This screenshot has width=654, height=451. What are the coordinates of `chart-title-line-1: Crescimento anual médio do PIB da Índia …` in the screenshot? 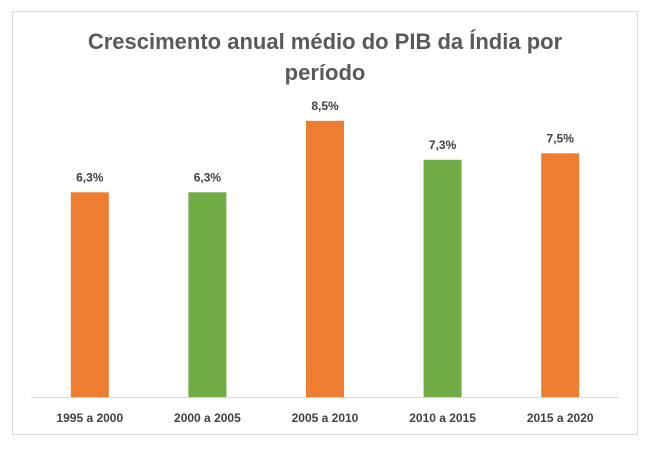 It's located at (325, 41).